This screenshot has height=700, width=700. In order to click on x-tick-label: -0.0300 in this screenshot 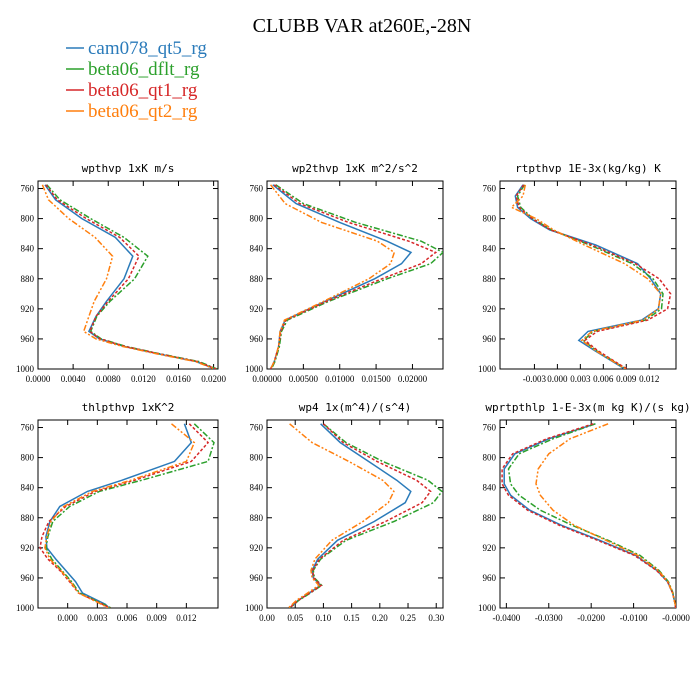, I will do `click(549, 618)`.